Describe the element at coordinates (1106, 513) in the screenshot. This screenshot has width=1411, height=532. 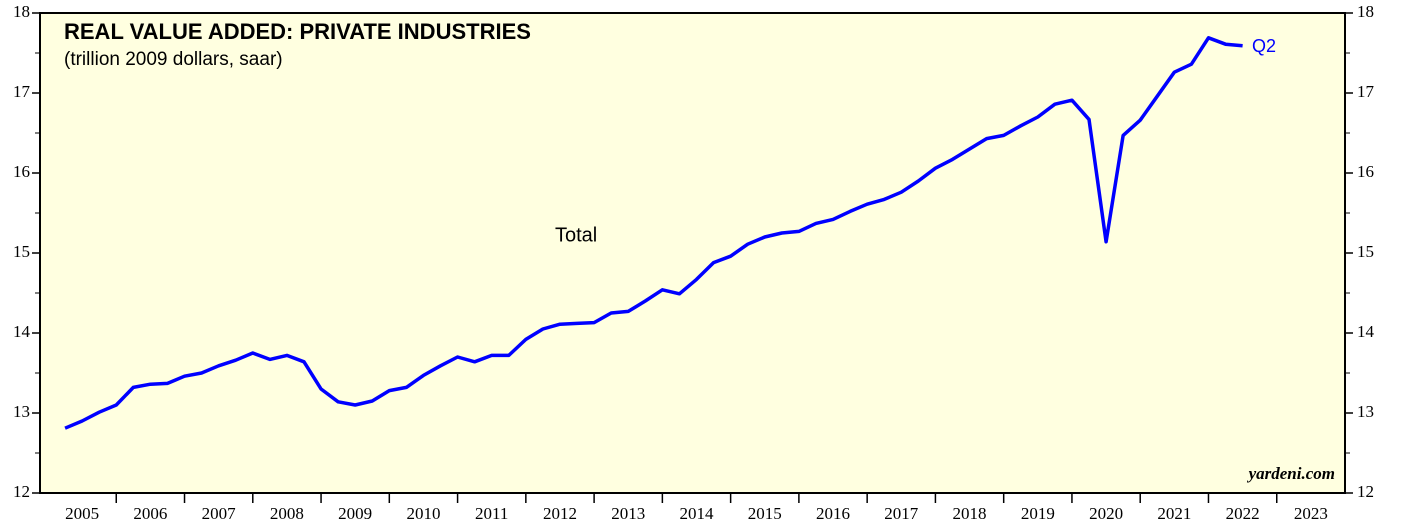
I see `x-tick-label: 2020` at that location.